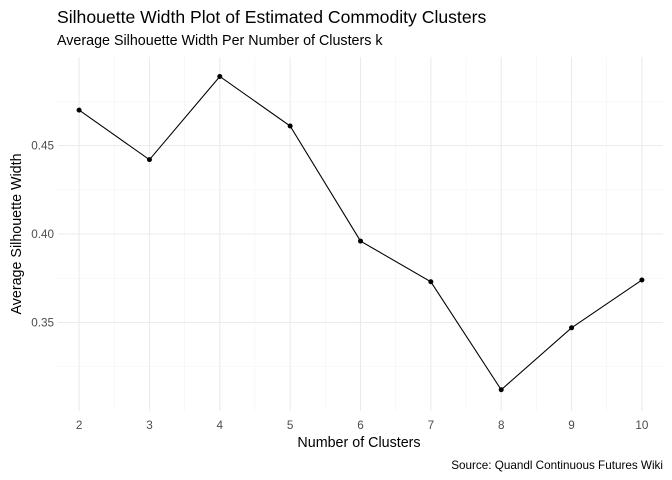 This screenshot has height=480, width=672. Describe the element at coordinates (290, 425) in the screenshot. I see `x-tick-label: 5` at that location.